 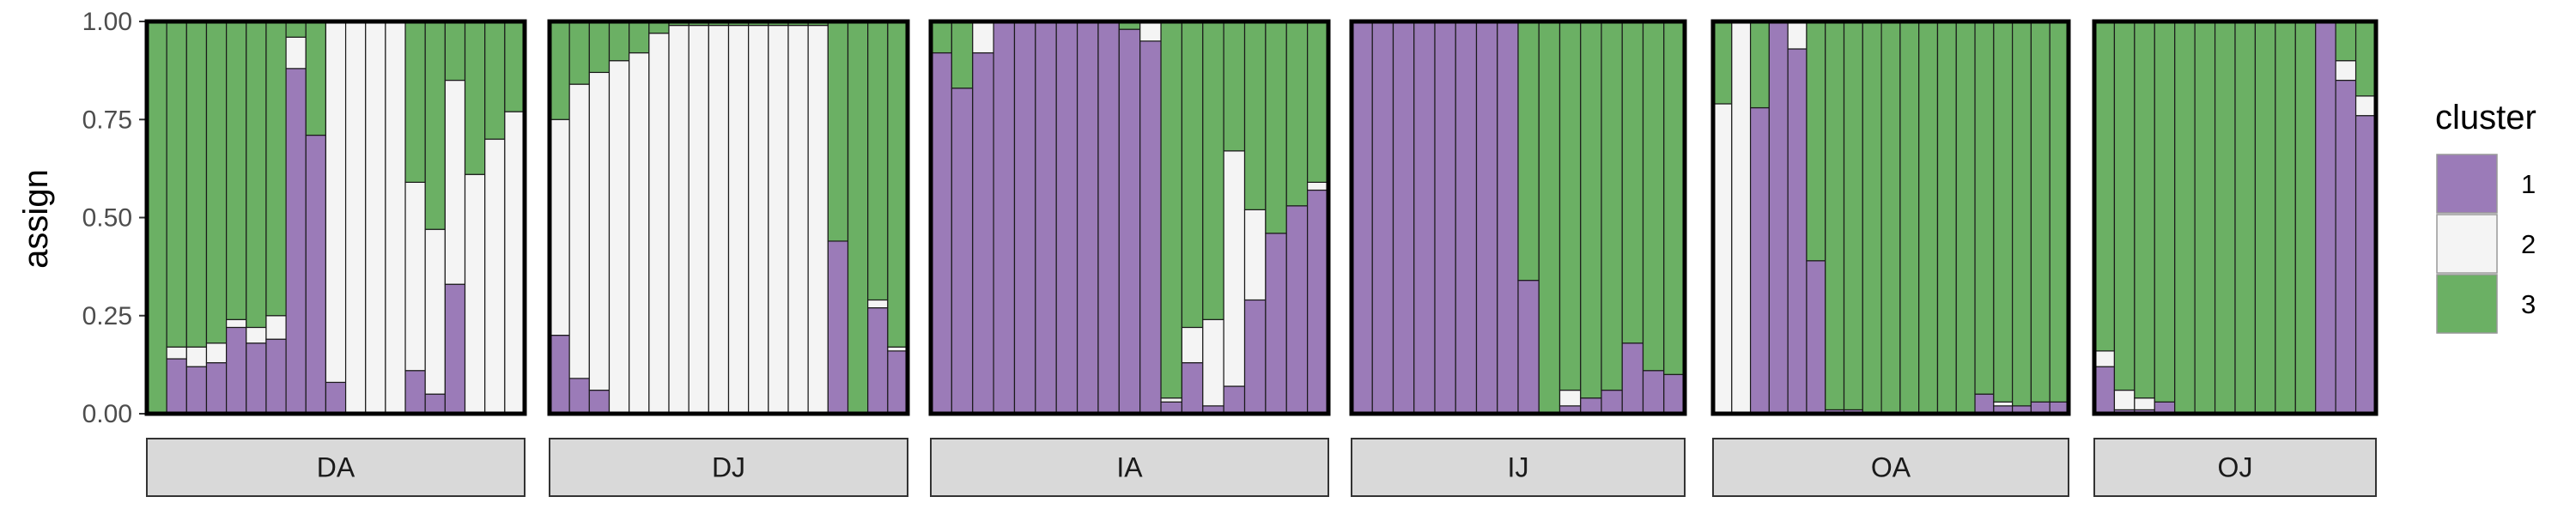 What do you see at coordinates (107, 316) in the screenshot?
I see `y-tick-label: 0.25` at bounding box center [107, 316].